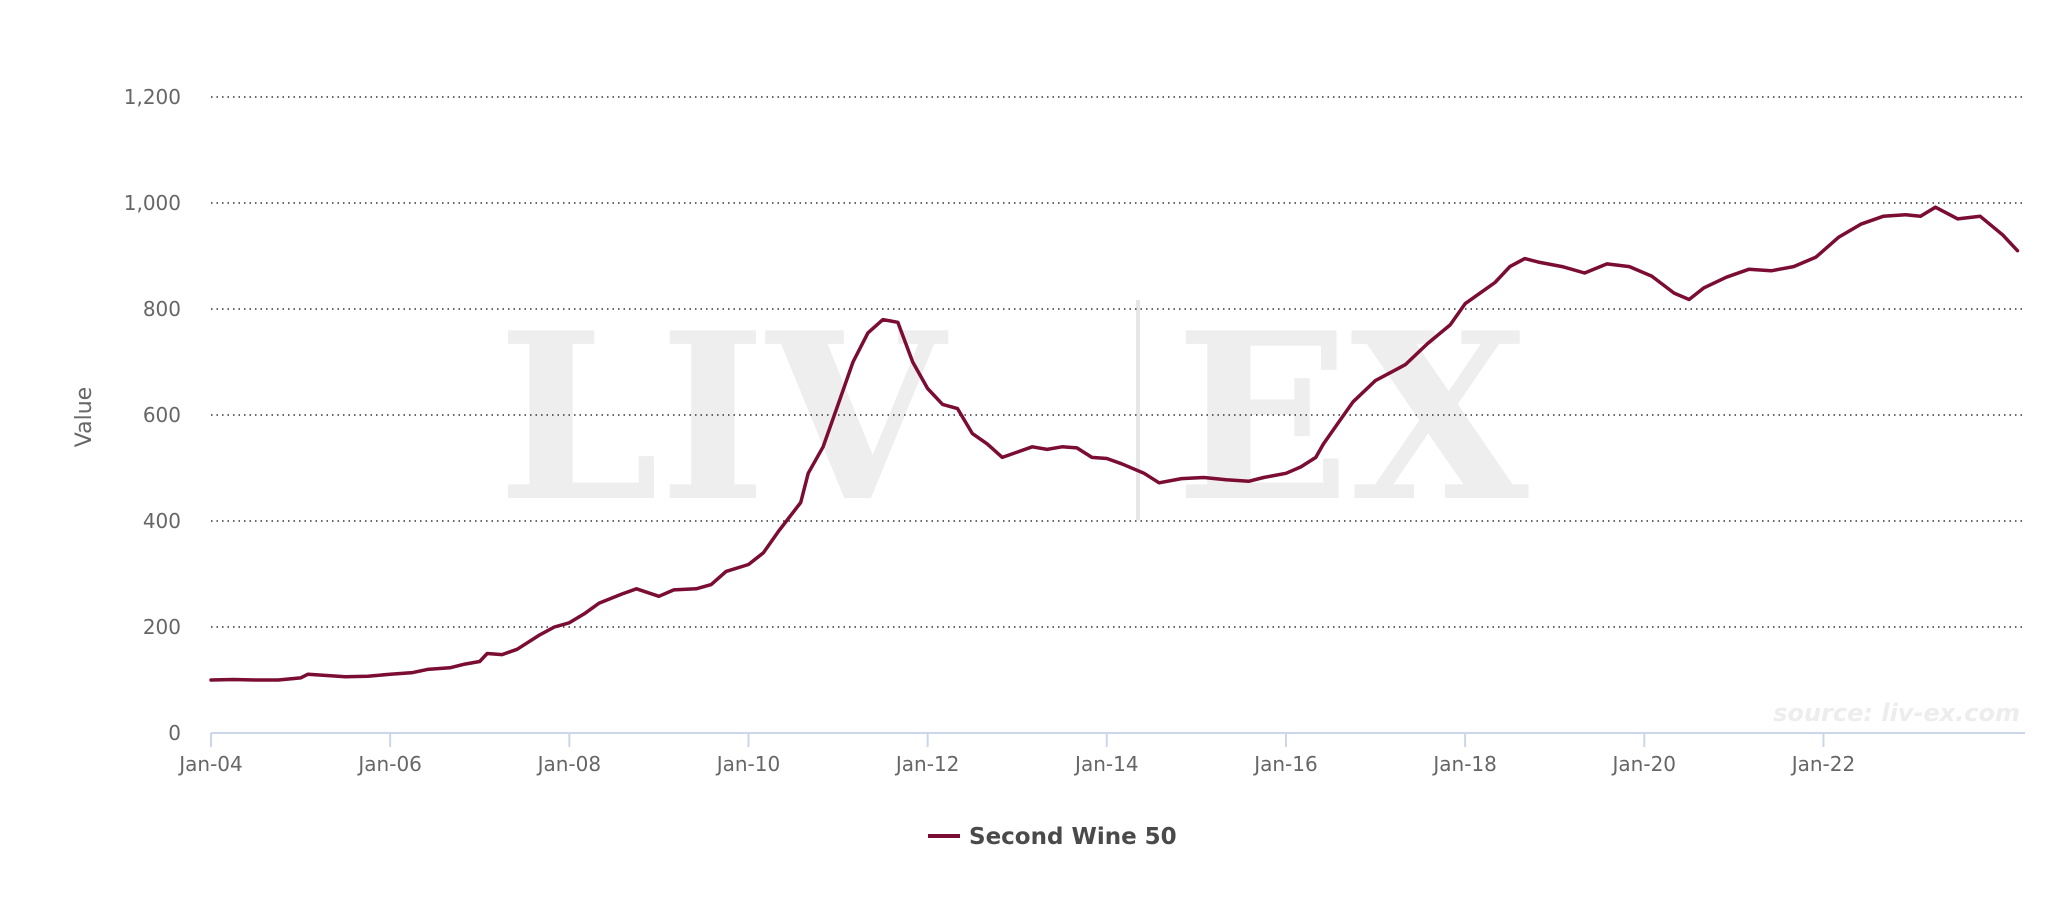 The height and width of the screenshot is (900, 2048). I want to click on legend: Second Wine 50, so click(1052, 837).